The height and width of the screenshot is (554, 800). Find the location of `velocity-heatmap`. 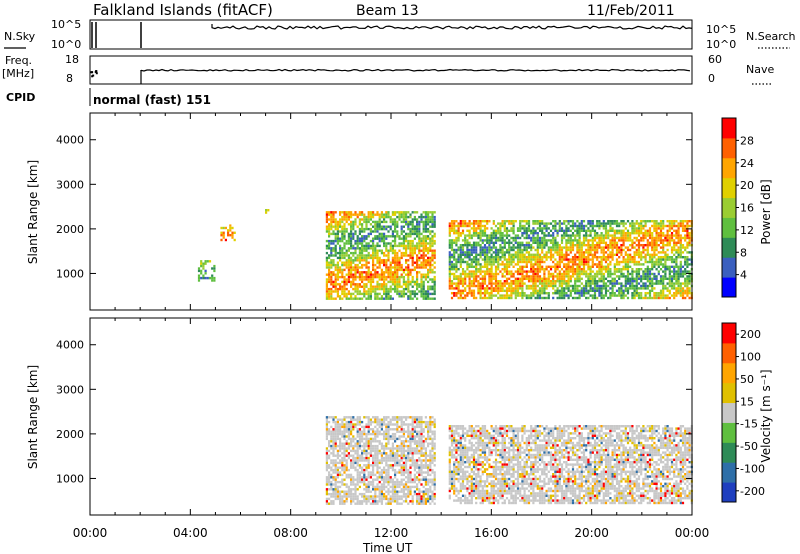

velocity-heatmap is located at coordinates (509, 460).